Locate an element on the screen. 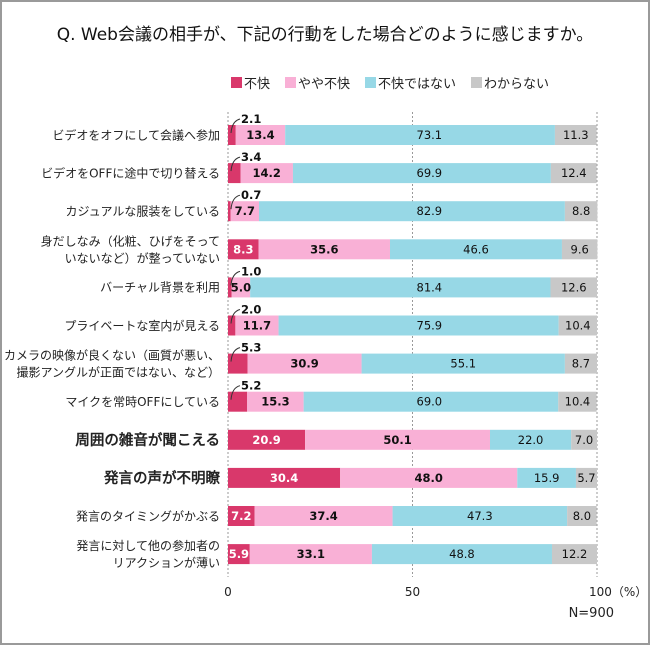 The height and width of the screenshot is (645, 650). category-label: 周囲の雑音が聞こえる is located at coordinates (147, 440).